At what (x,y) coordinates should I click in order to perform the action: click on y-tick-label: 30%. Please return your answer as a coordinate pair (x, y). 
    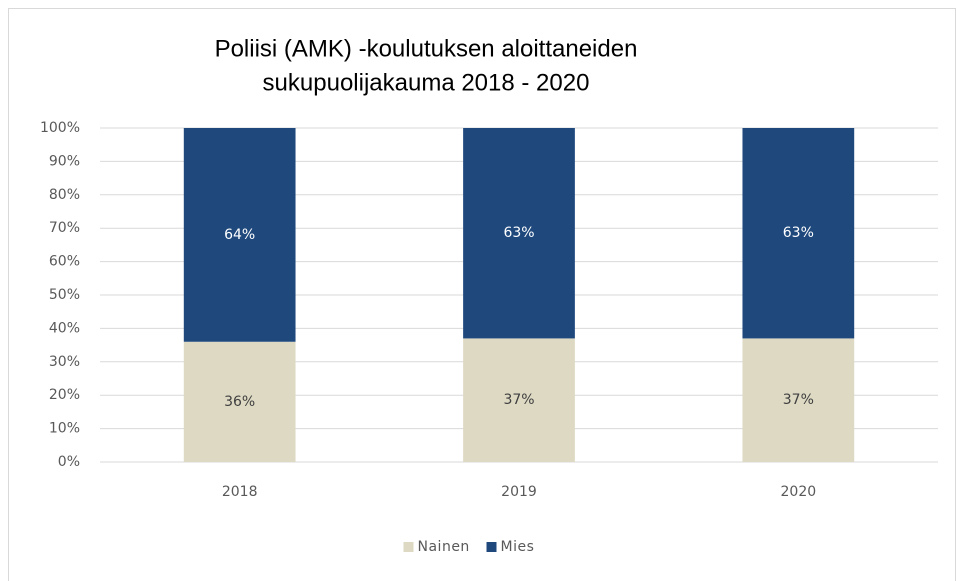
    Looking at the image, I should click on (64, 362).